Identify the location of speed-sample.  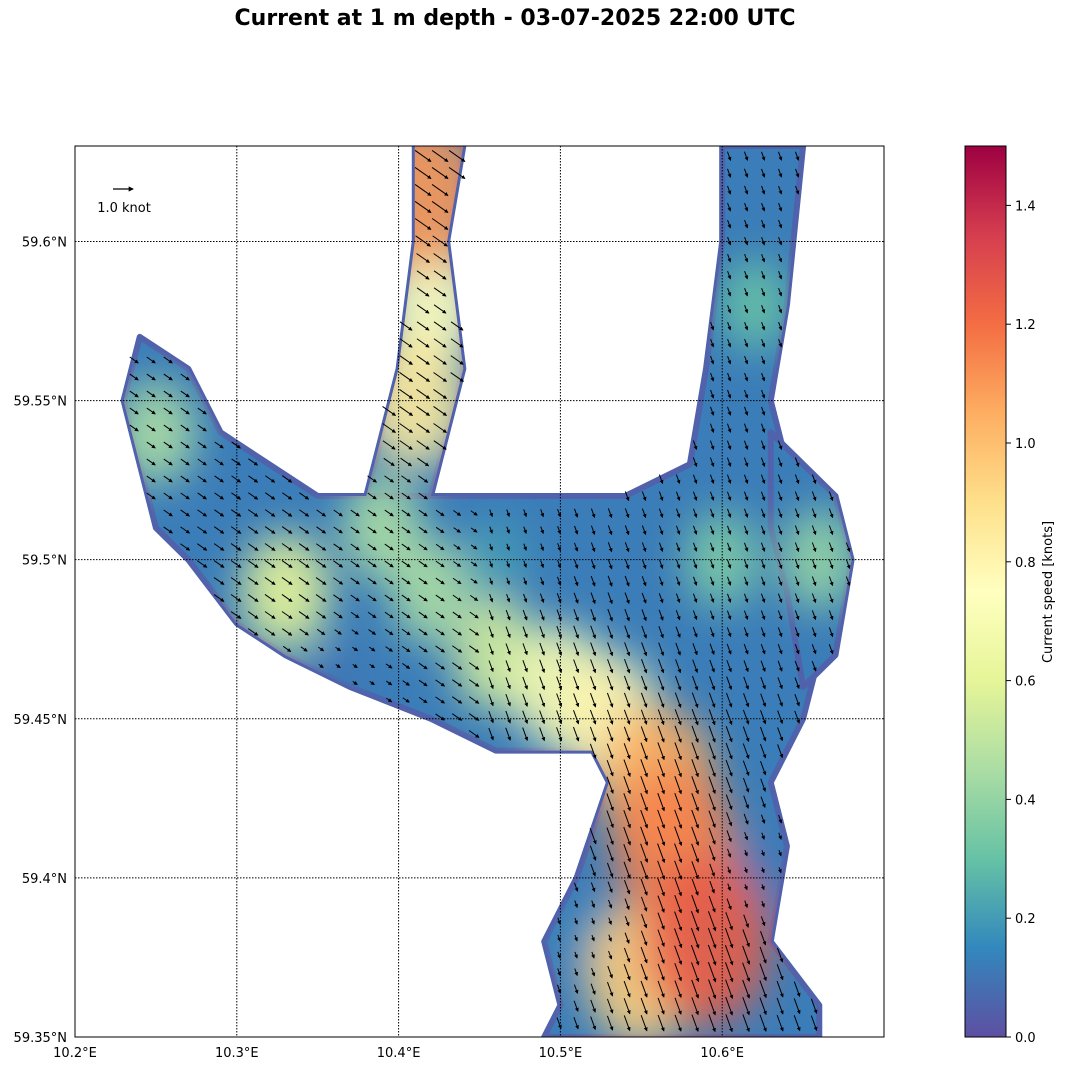
(431, 591).